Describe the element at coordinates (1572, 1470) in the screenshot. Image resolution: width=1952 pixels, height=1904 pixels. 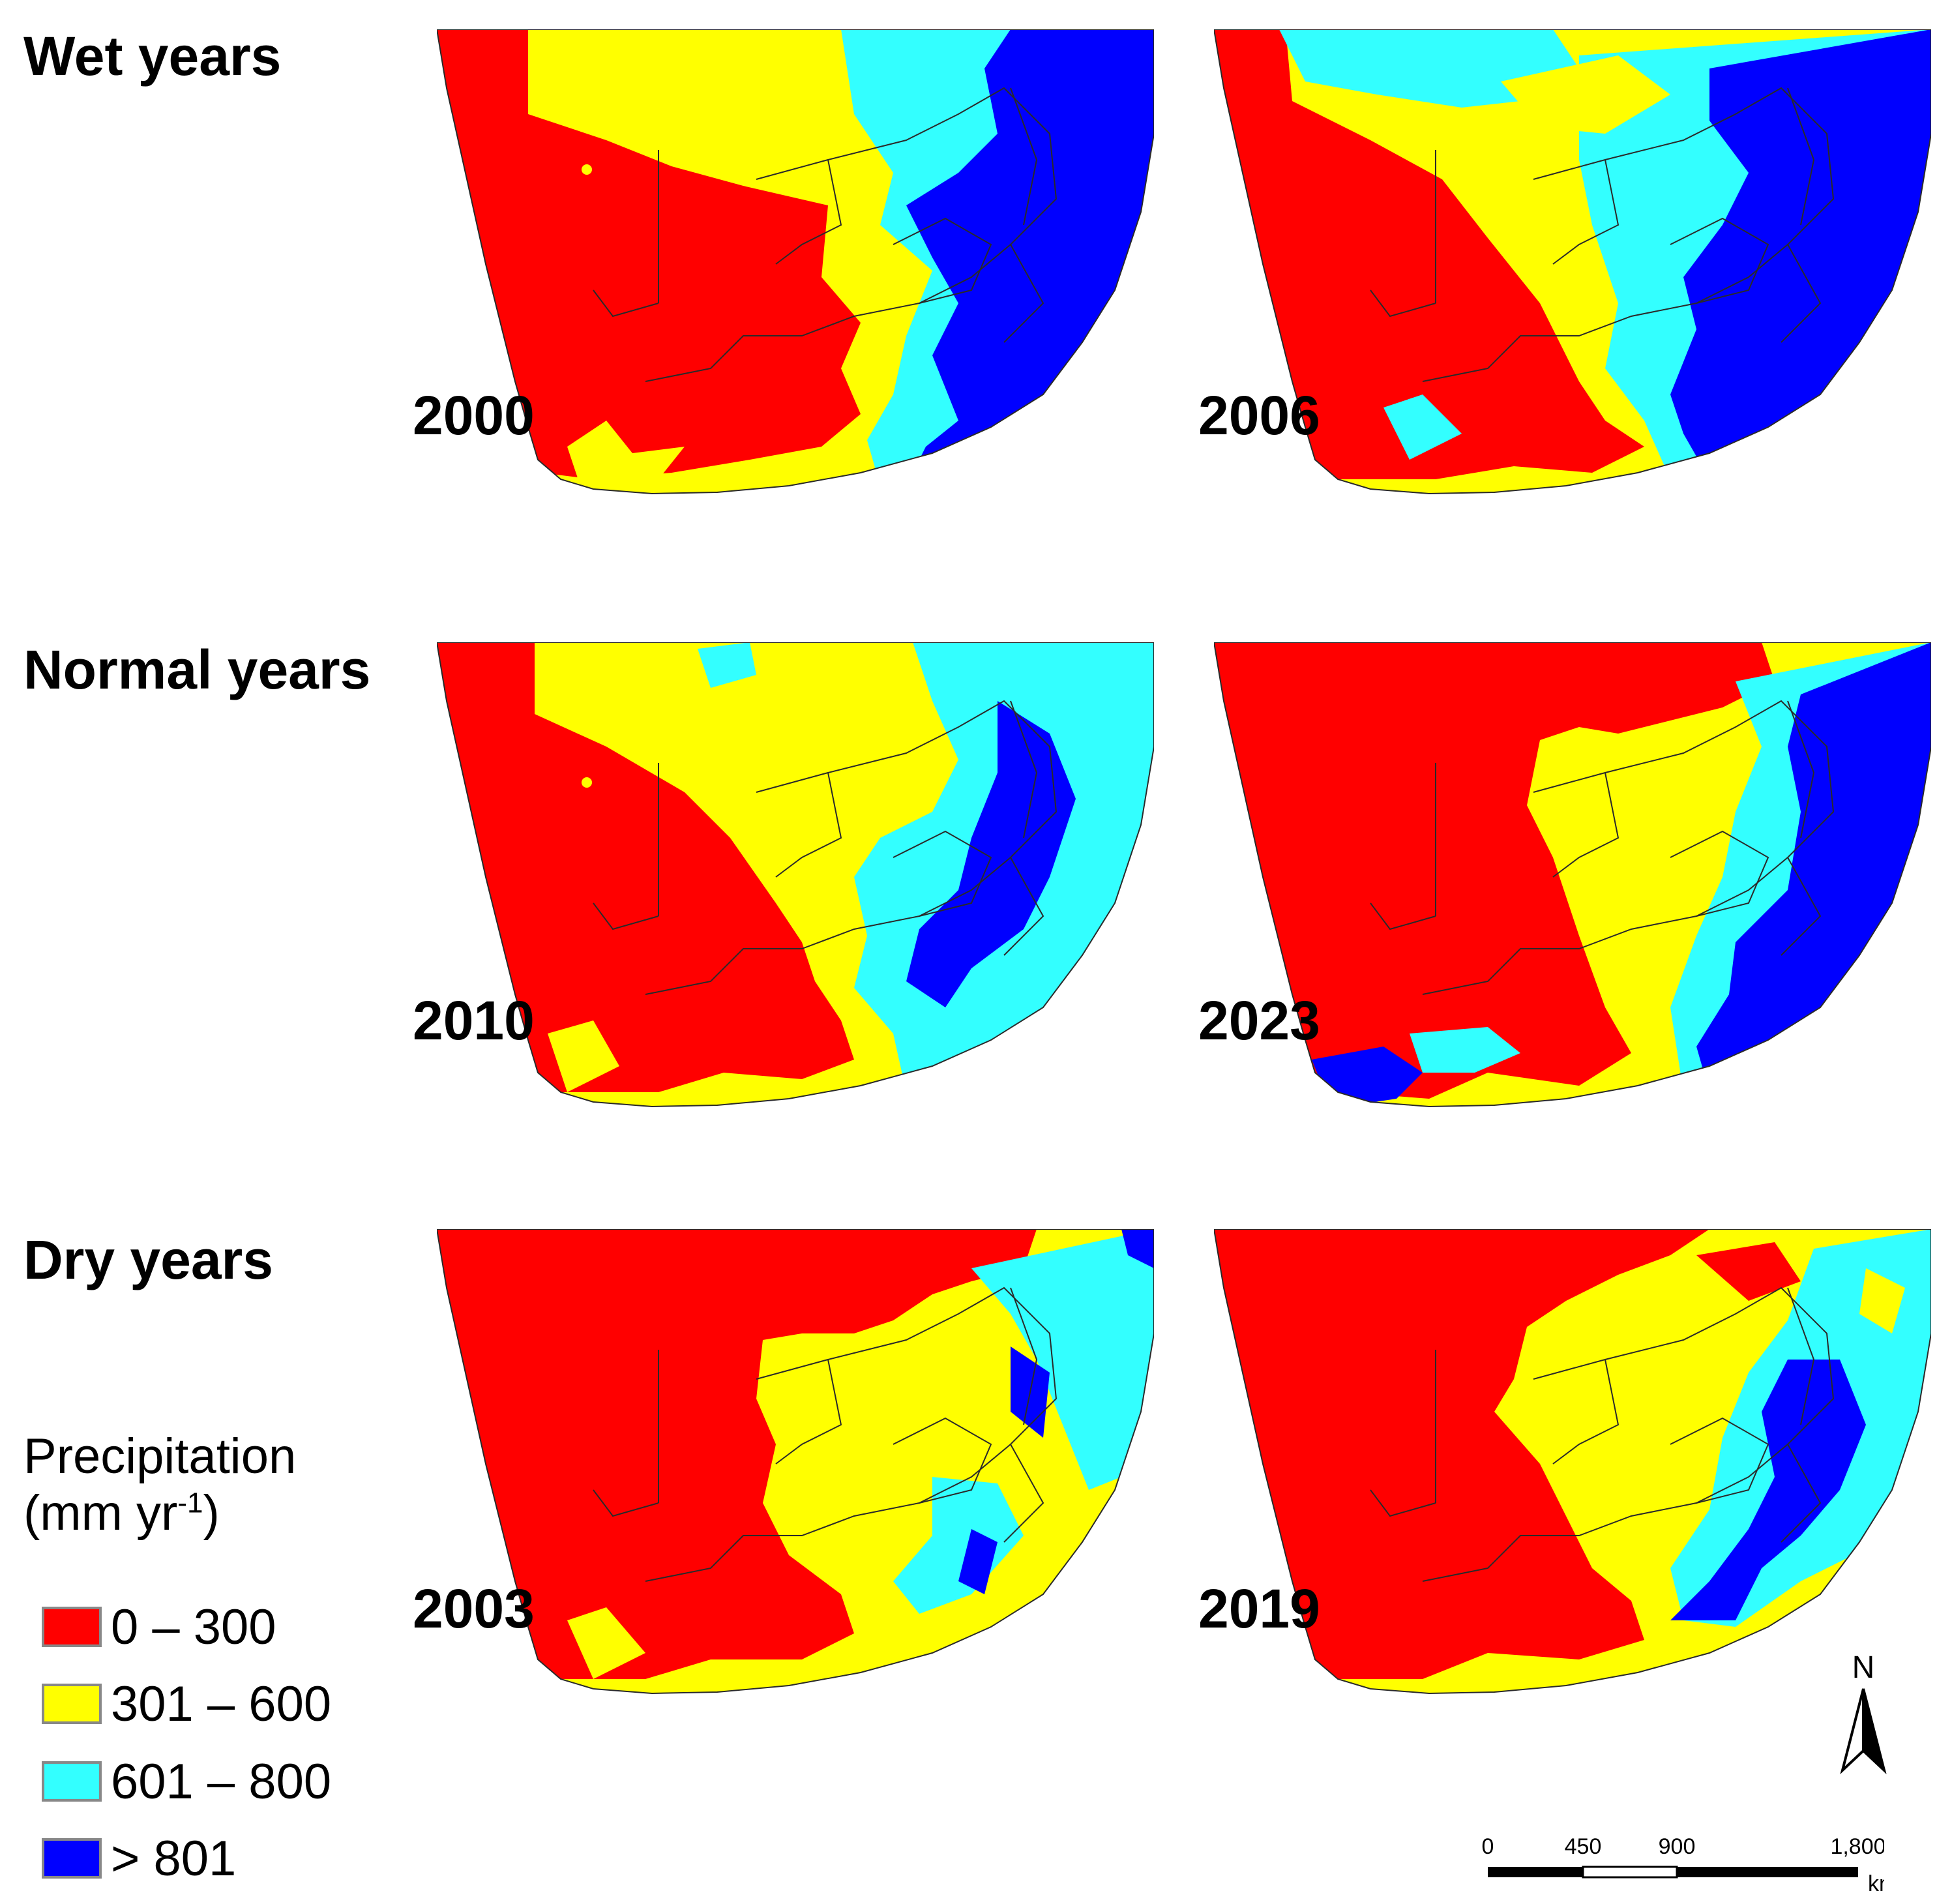
I see `map-2019` at that location.